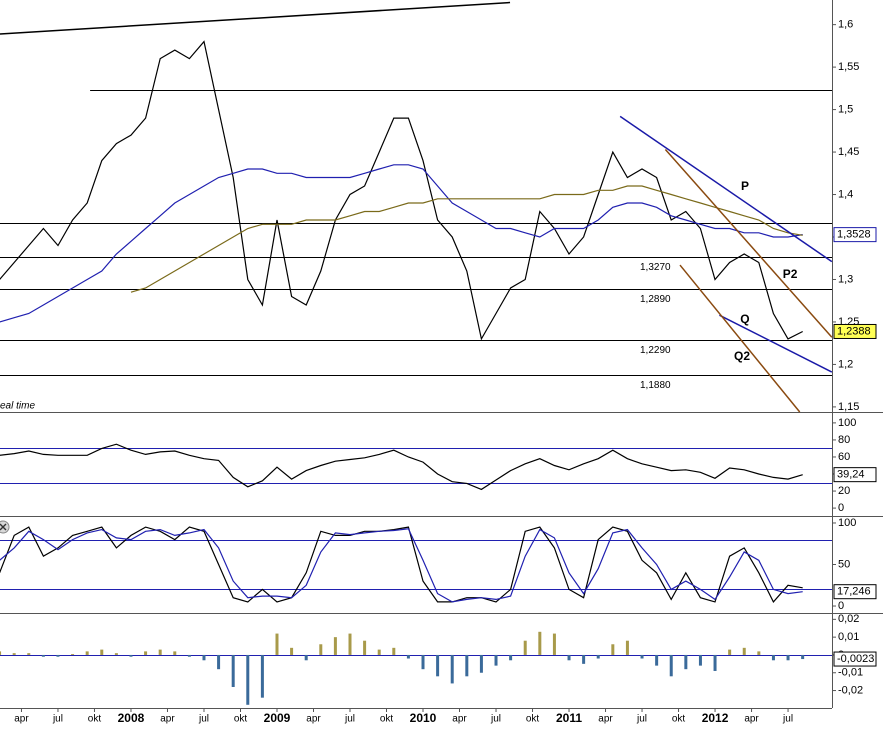 The image size is (883, 729). I want to click on y-tick-label: 80, so click(844, 440).